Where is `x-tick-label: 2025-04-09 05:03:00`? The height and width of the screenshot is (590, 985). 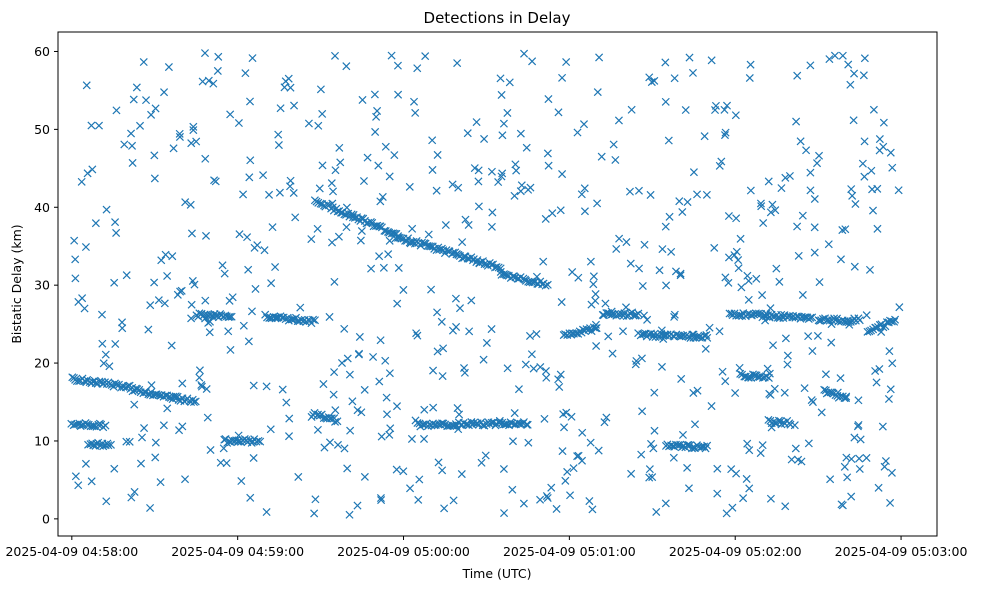 x-tick-label: 2025-04-09 05:03:00 is located at coordinates (901, 551).